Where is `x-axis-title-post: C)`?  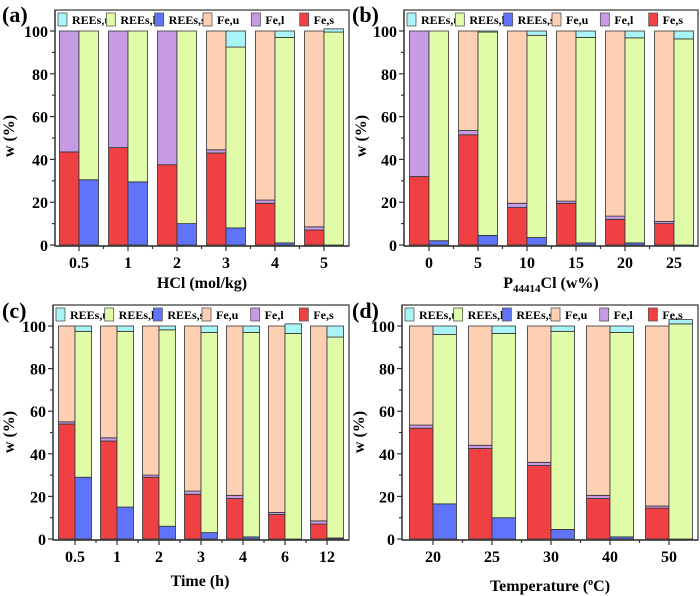
x-axis-title-post: C) is located at coordinates (601, 586).